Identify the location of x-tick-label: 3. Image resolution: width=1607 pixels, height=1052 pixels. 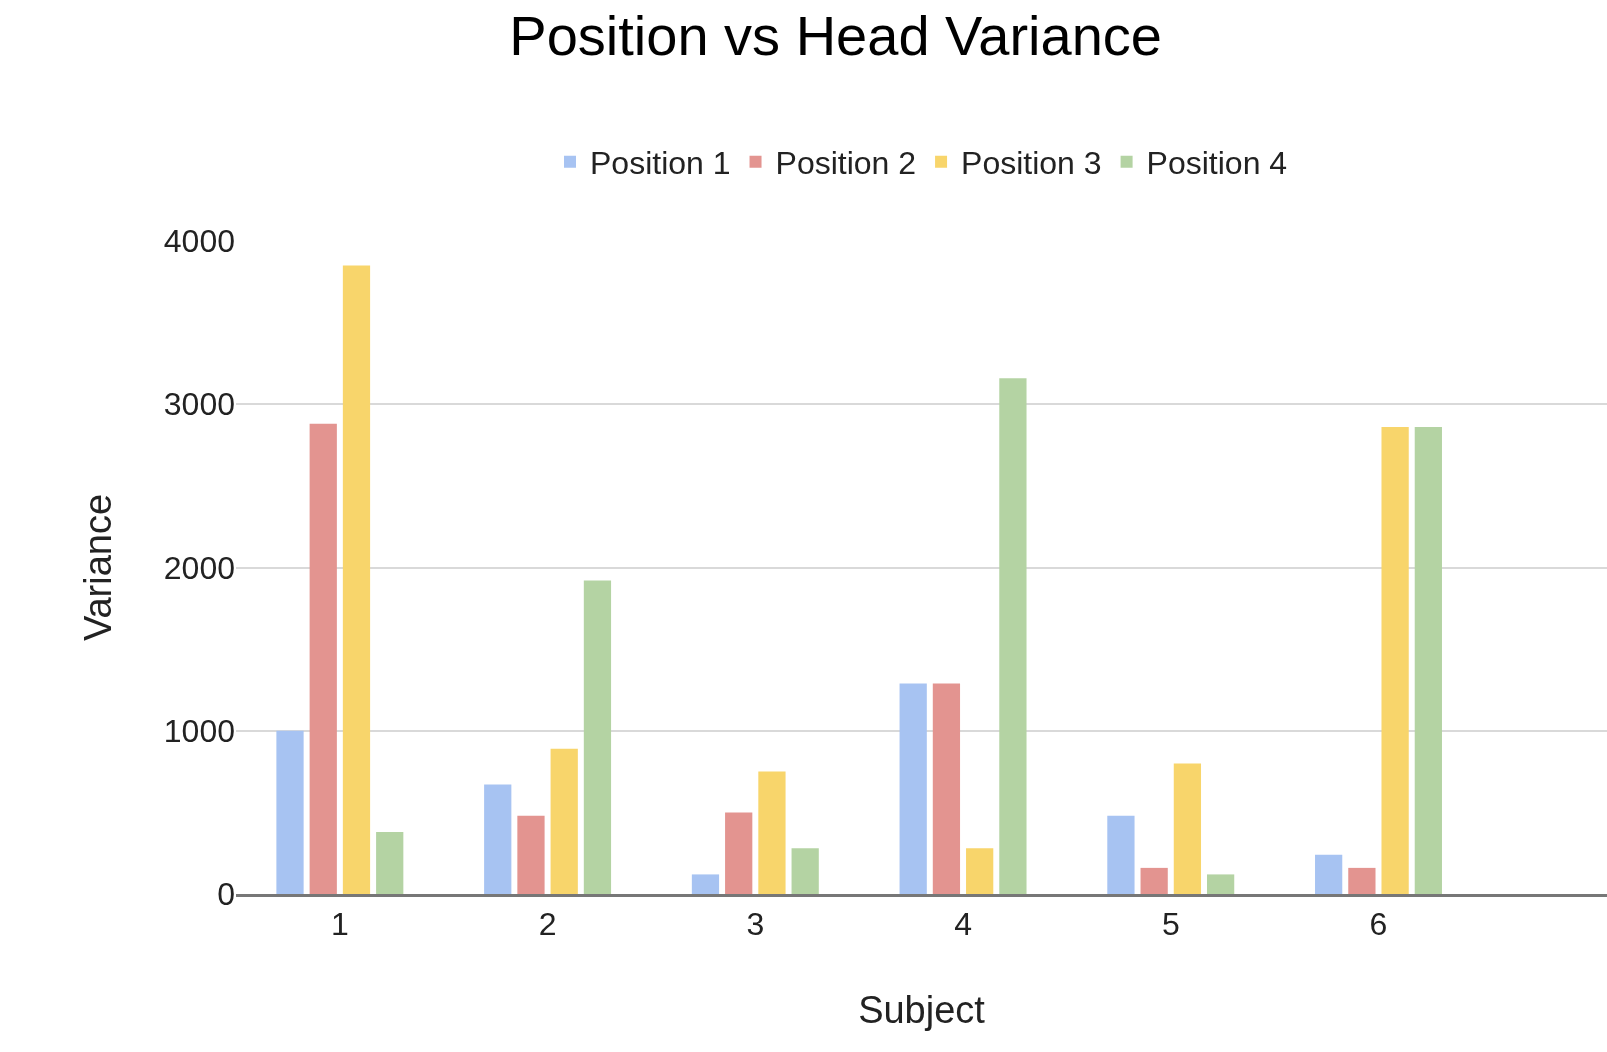
(755, 924).